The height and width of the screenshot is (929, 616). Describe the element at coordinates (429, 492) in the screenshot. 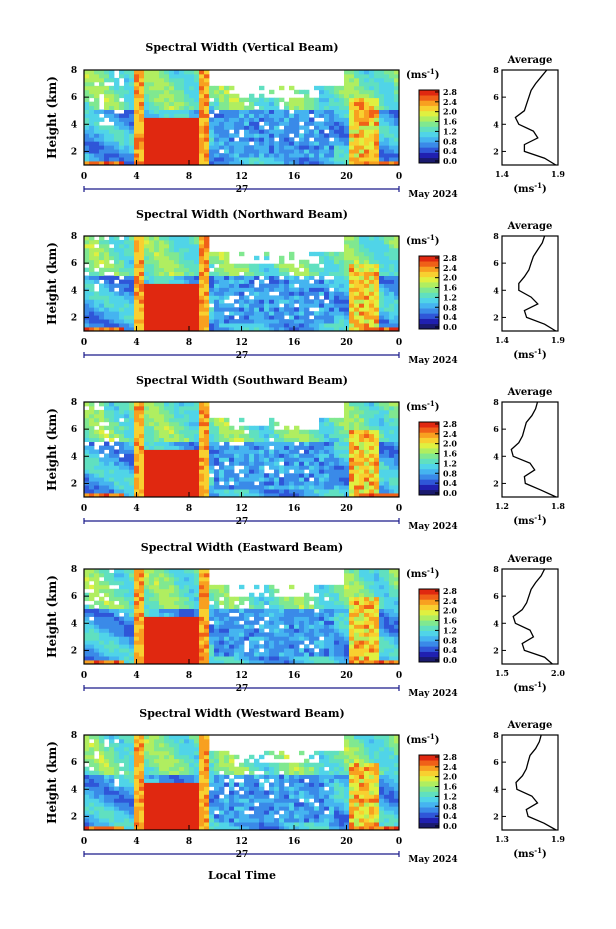

I see `colorbar-segment` at that location.